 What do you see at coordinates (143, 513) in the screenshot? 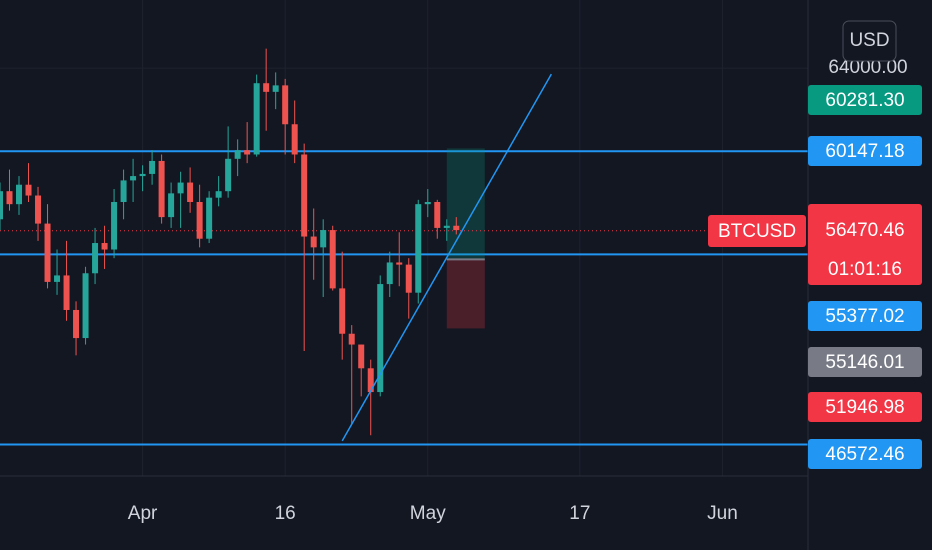
I see `x-tick-label: Apr` at bounding box center [143, 513].